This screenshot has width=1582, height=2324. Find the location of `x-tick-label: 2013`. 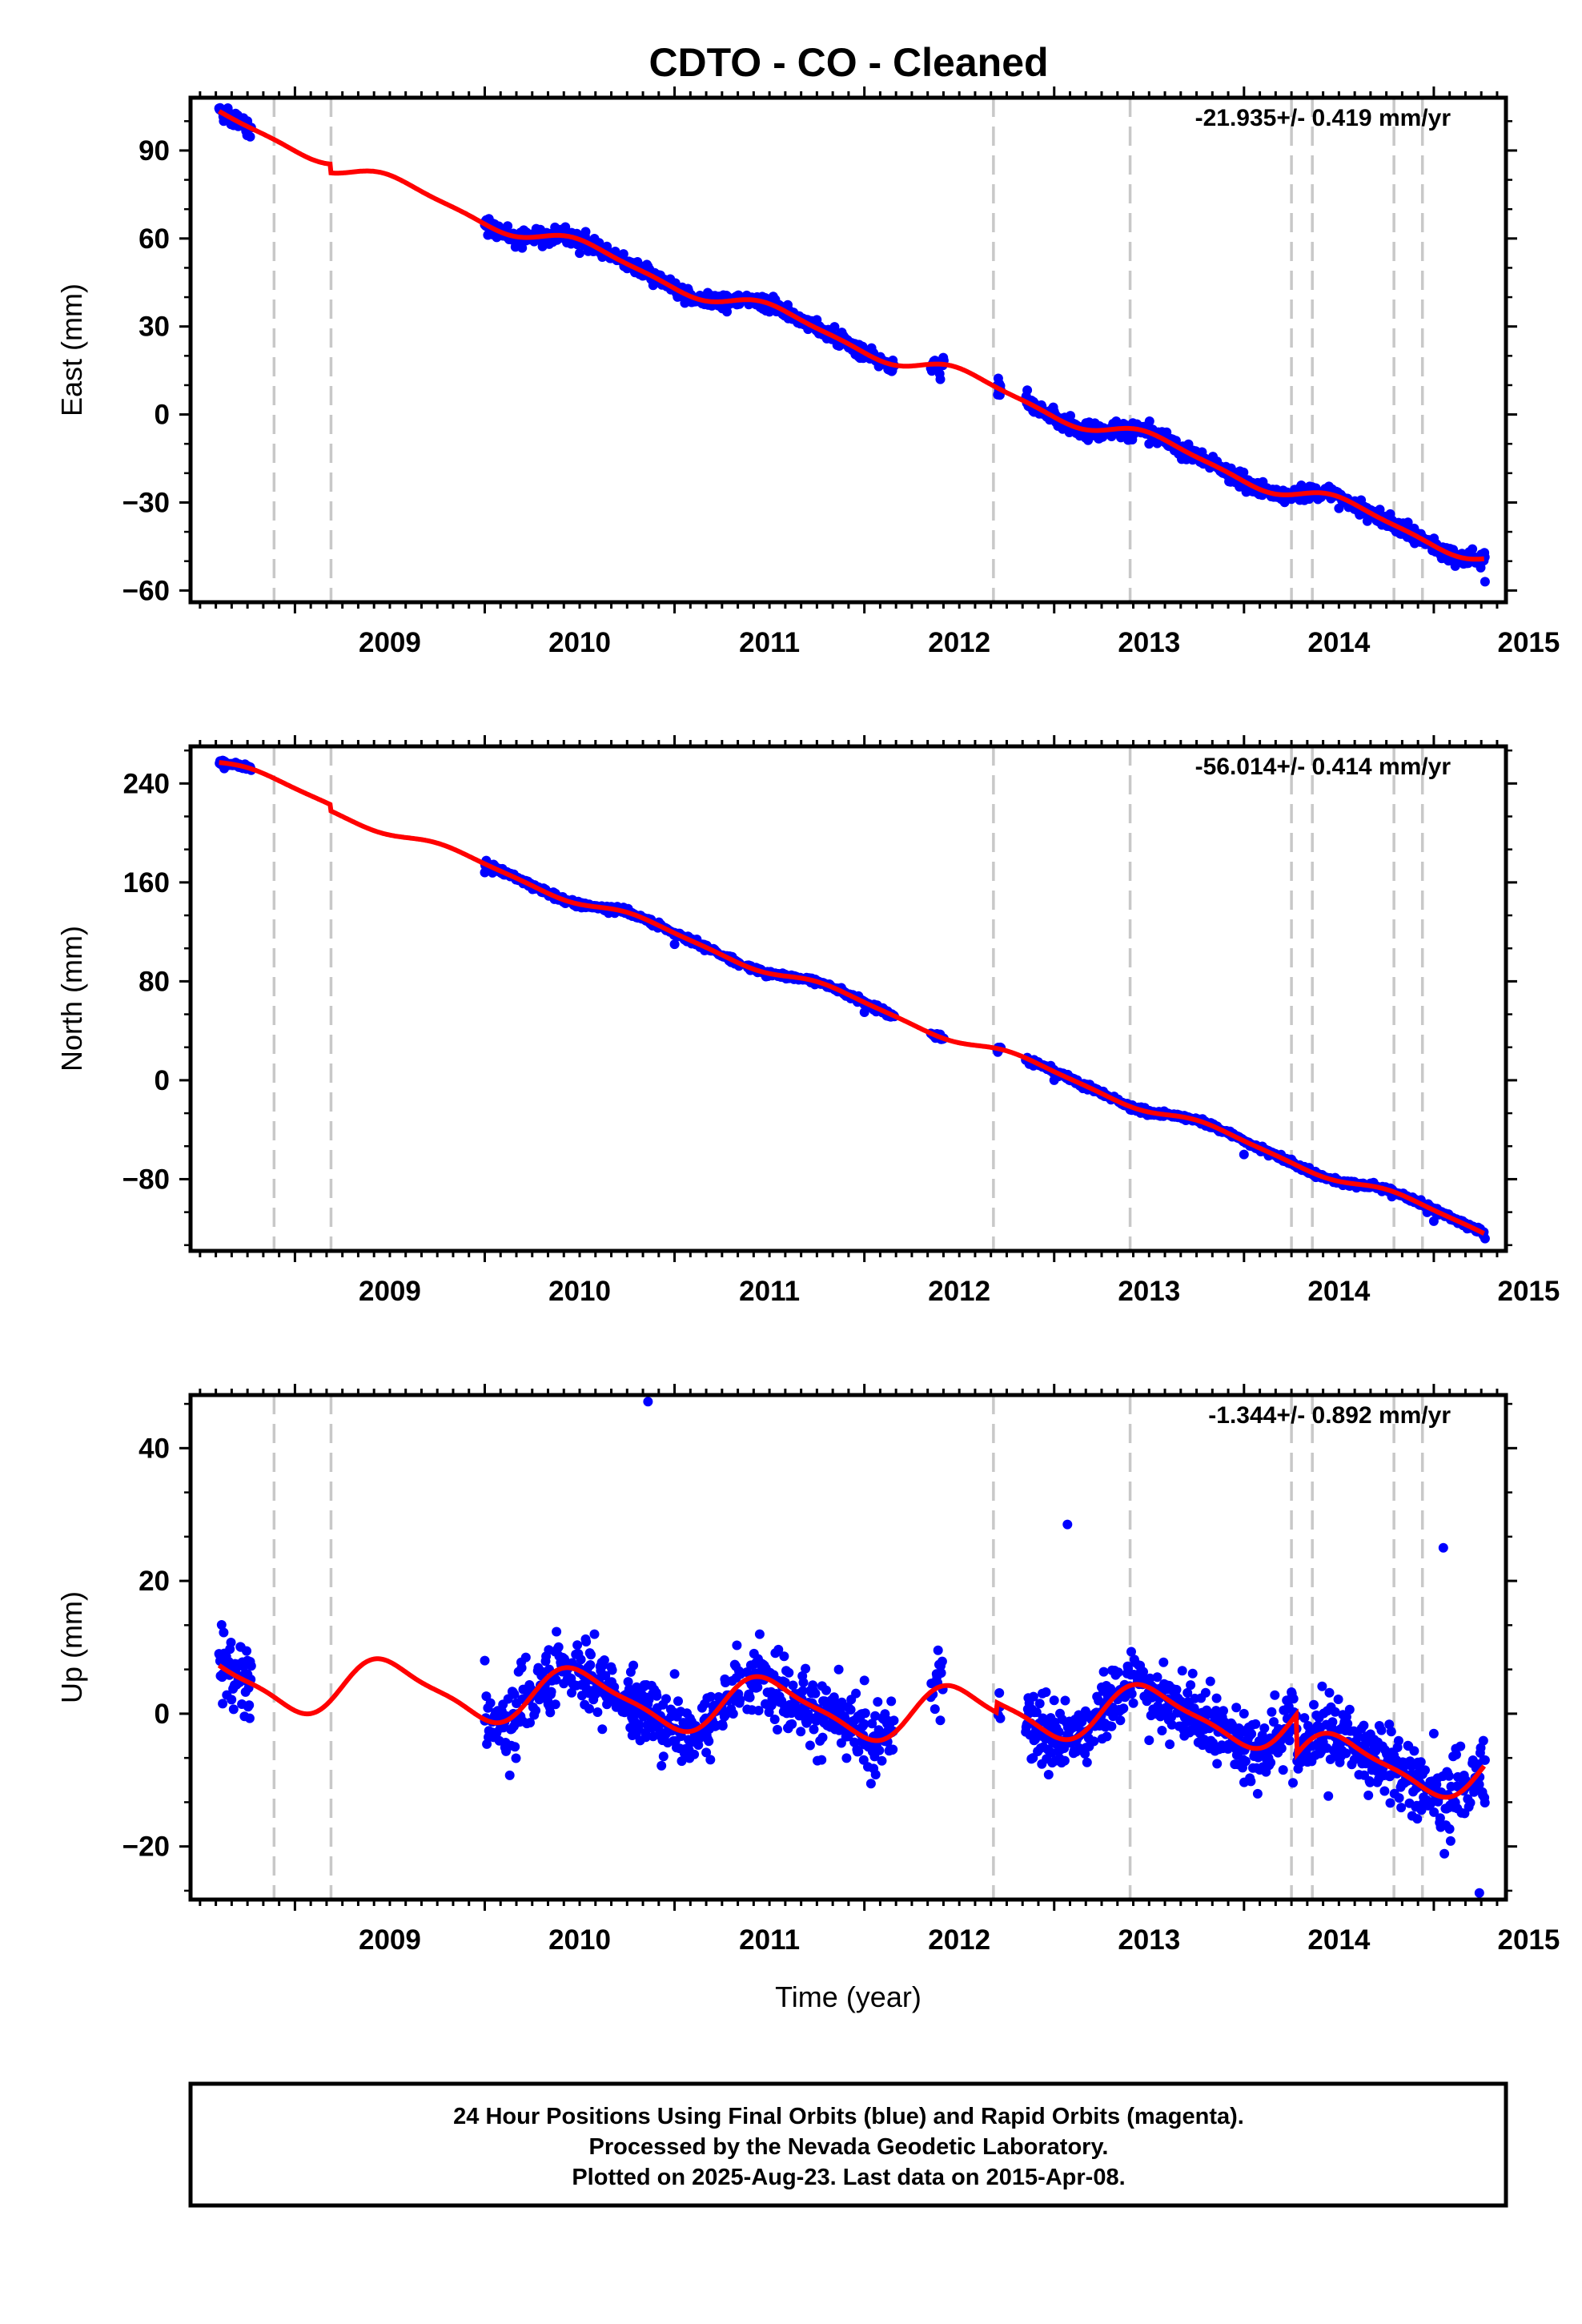

x-tick-label: 2013 is located at coordinates (1149, 1940).